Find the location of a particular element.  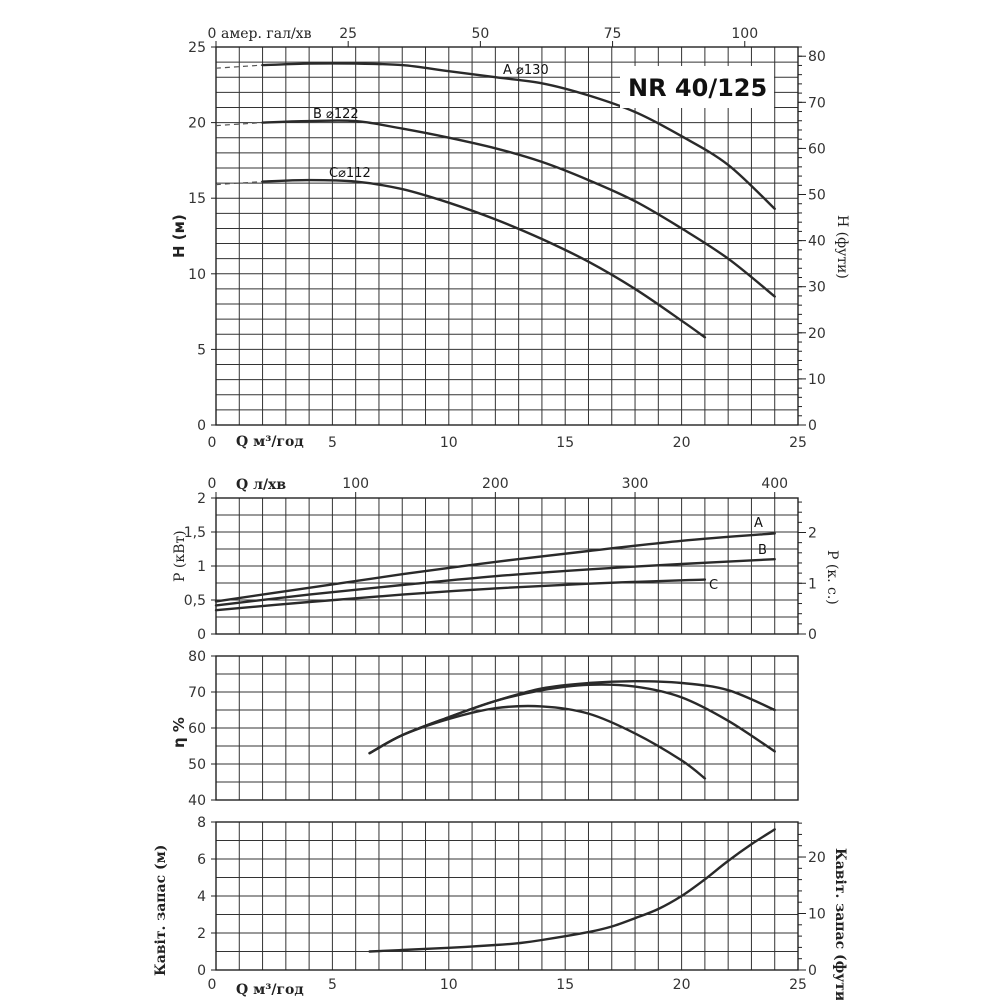

npsh-curves is located at coordinates (572, 890).